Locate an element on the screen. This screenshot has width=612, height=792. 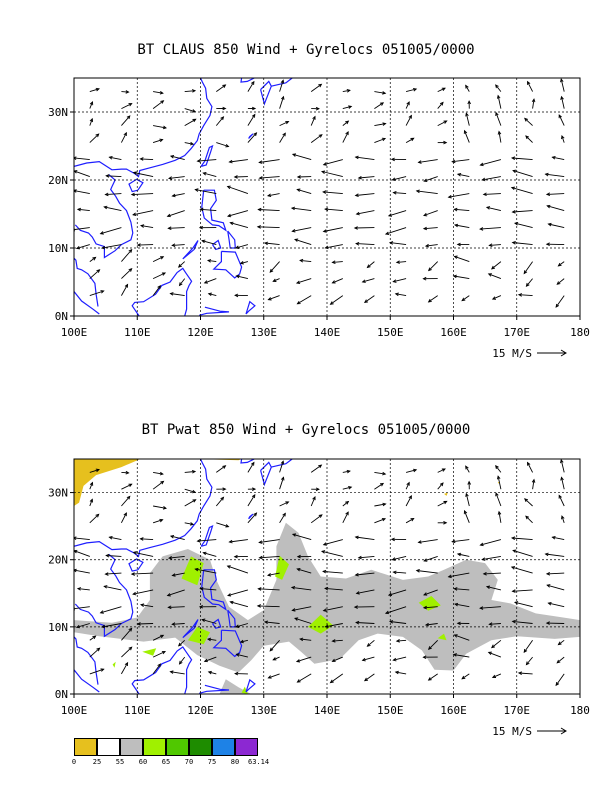
top-map-title: BT CLAUS 850 Wind + Gyrelocs 051005/0000 is located at coordinates (306, 50).